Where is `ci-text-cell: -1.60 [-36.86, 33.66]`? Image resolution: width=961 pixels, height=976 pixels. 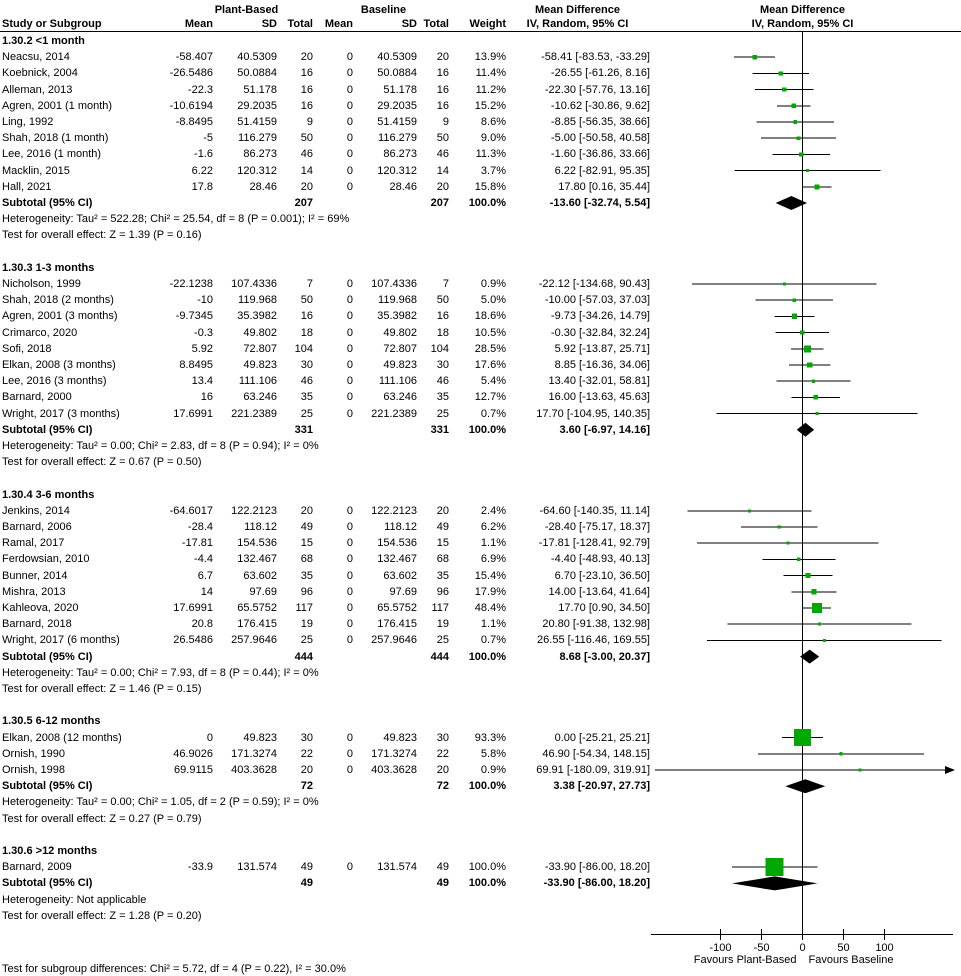 ci-text-cell: -1.60 [-36.86, 33.66] is located at coordinates (600, 154).